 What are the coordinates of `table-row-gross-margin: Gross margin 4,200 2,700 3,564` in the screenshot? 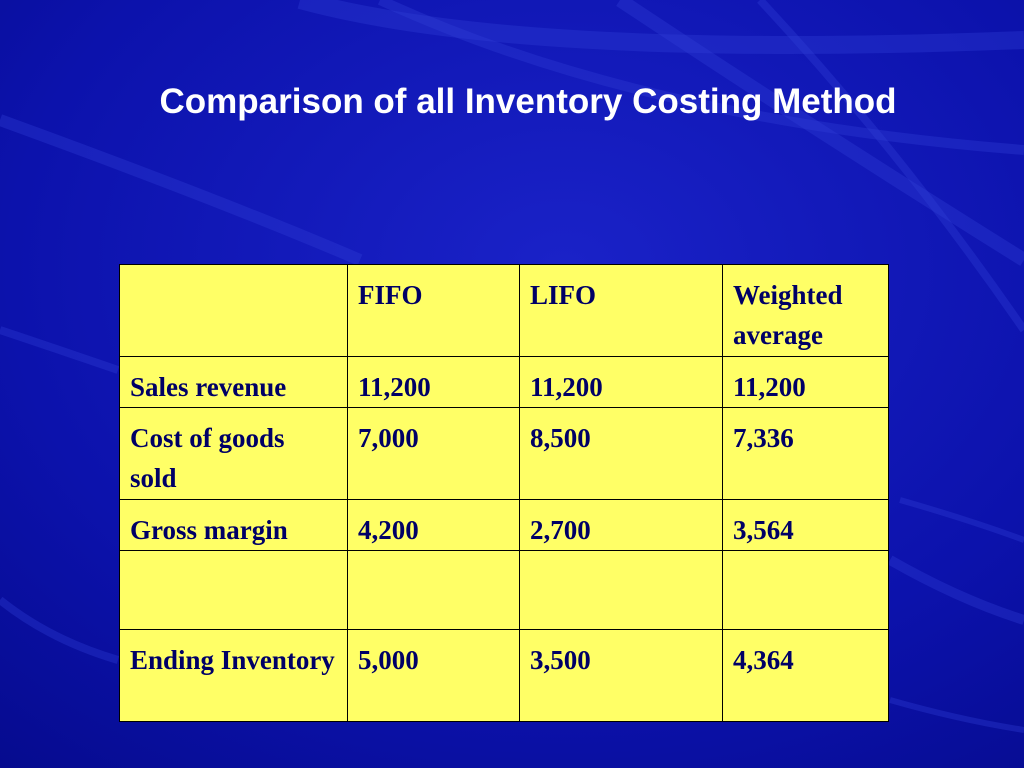 It's located at (504, 525).